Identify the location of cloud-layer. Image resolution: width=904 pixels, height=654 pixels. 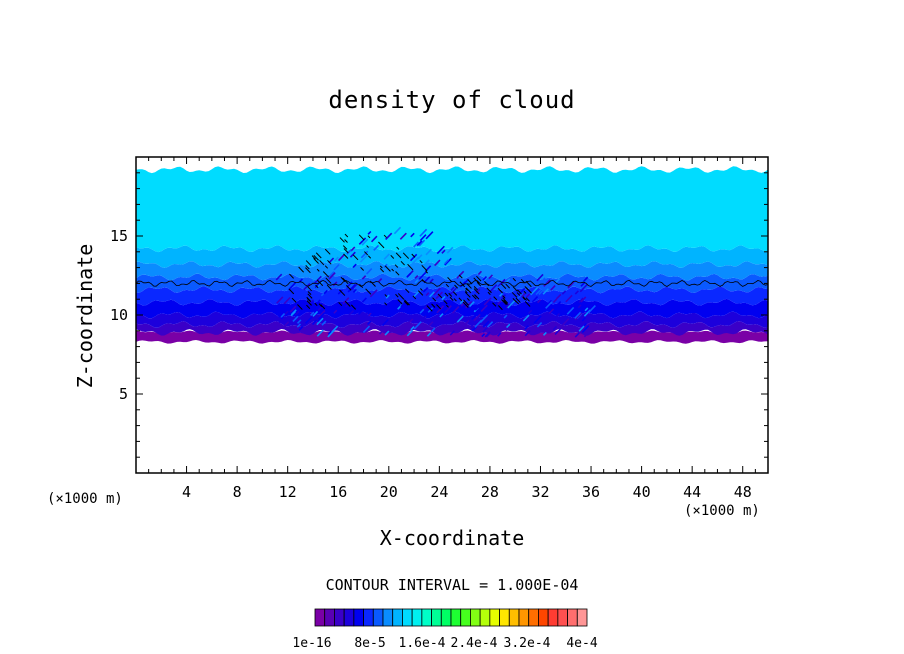
(452, 209).